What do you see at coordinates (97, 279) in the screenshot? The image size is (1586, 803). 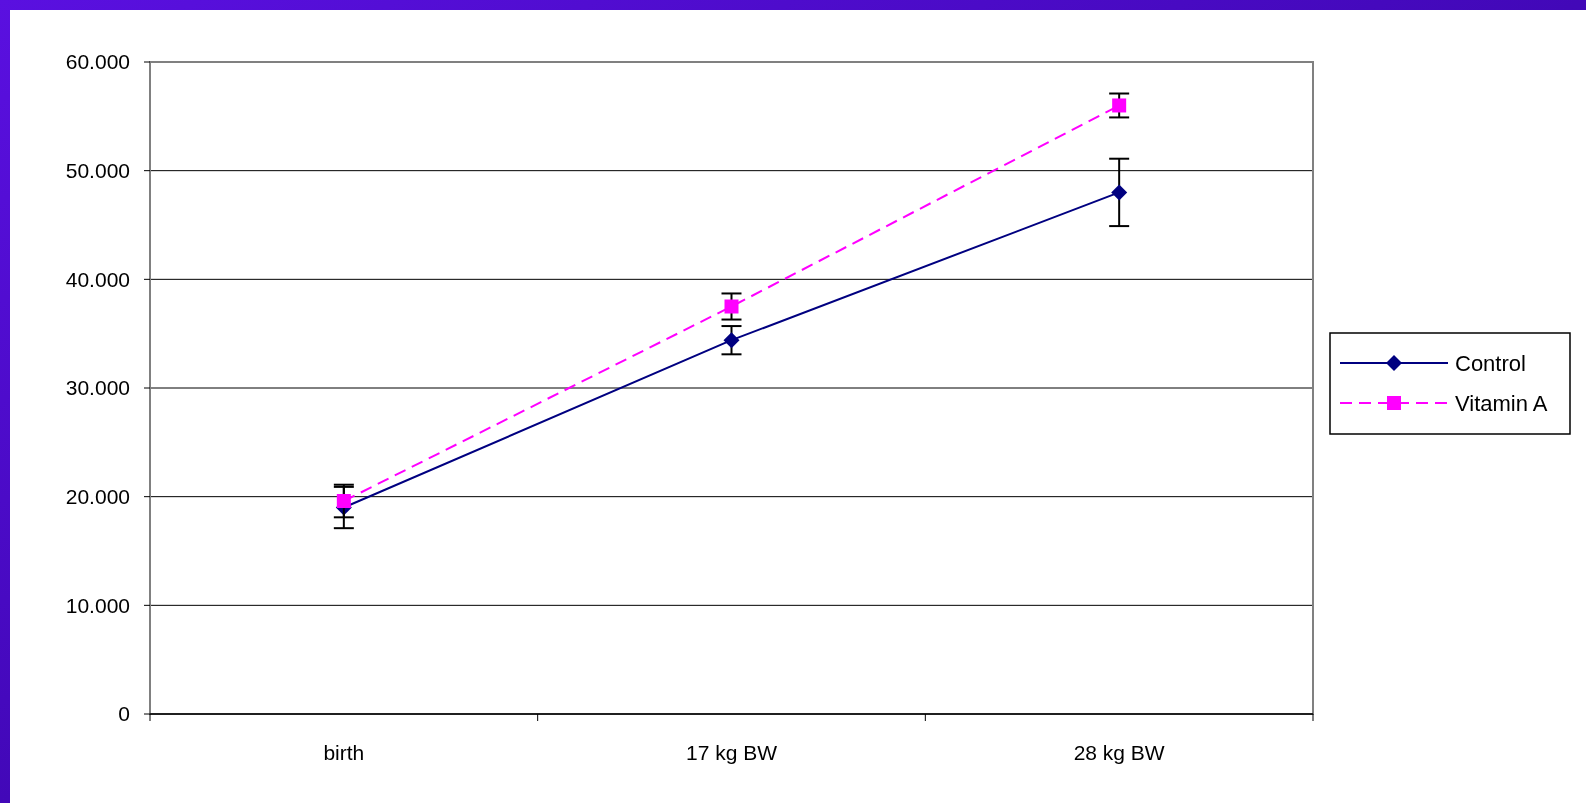 I see `y-tick-label: 40.000` at bounding box center [97, 279].